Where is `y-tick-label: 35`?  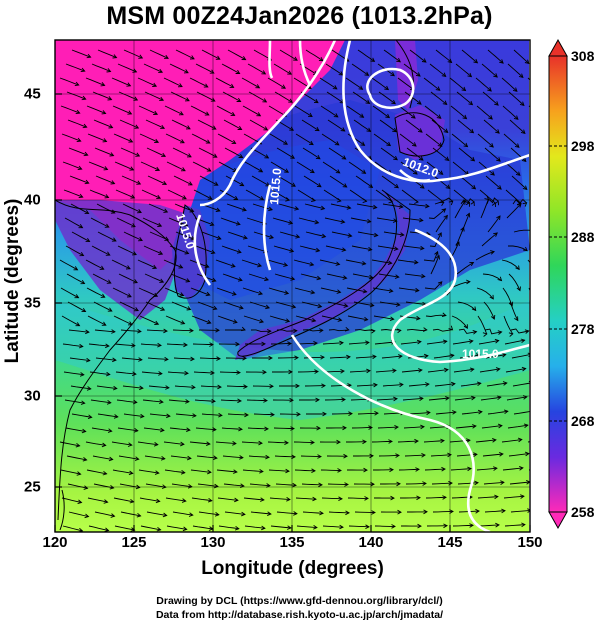 y-tick-label: 35 is located at coordinates (32, 303).